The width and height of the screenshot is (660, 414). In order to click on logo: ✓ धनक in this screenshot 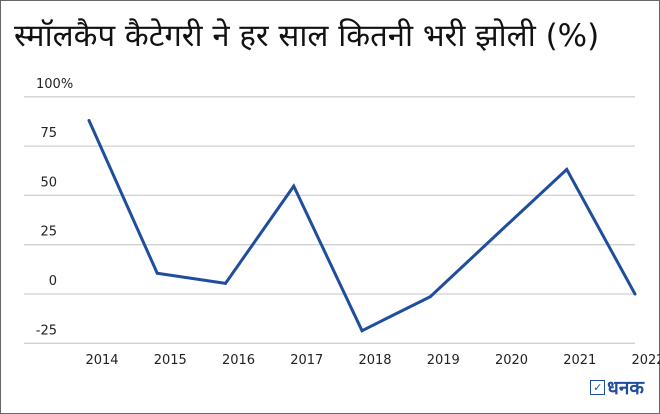, I will do `click(617, 387)`.